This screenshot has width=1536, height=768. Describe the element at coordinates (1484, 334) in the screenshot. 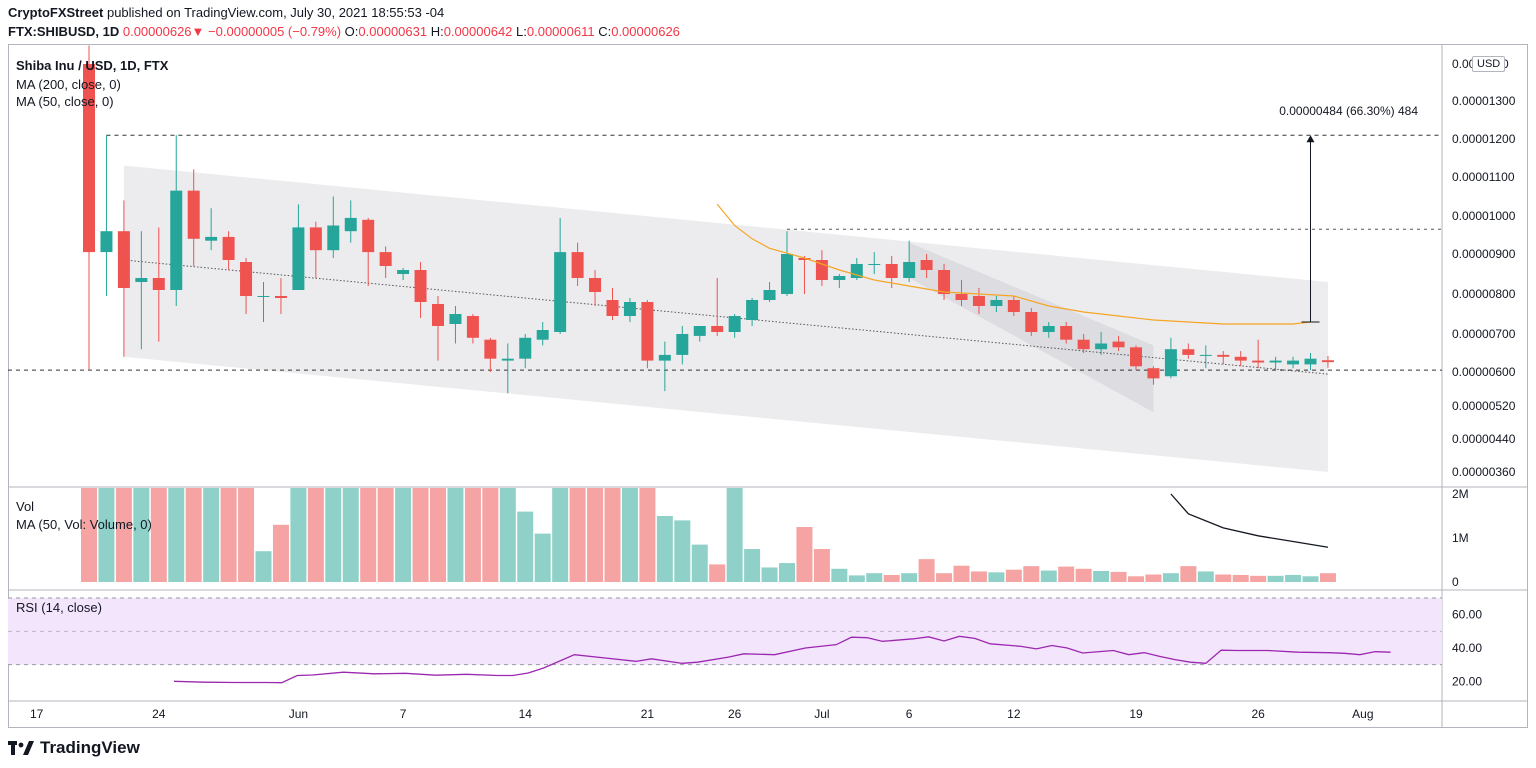

I see `price-axis-label: 0.00000700` at that location.